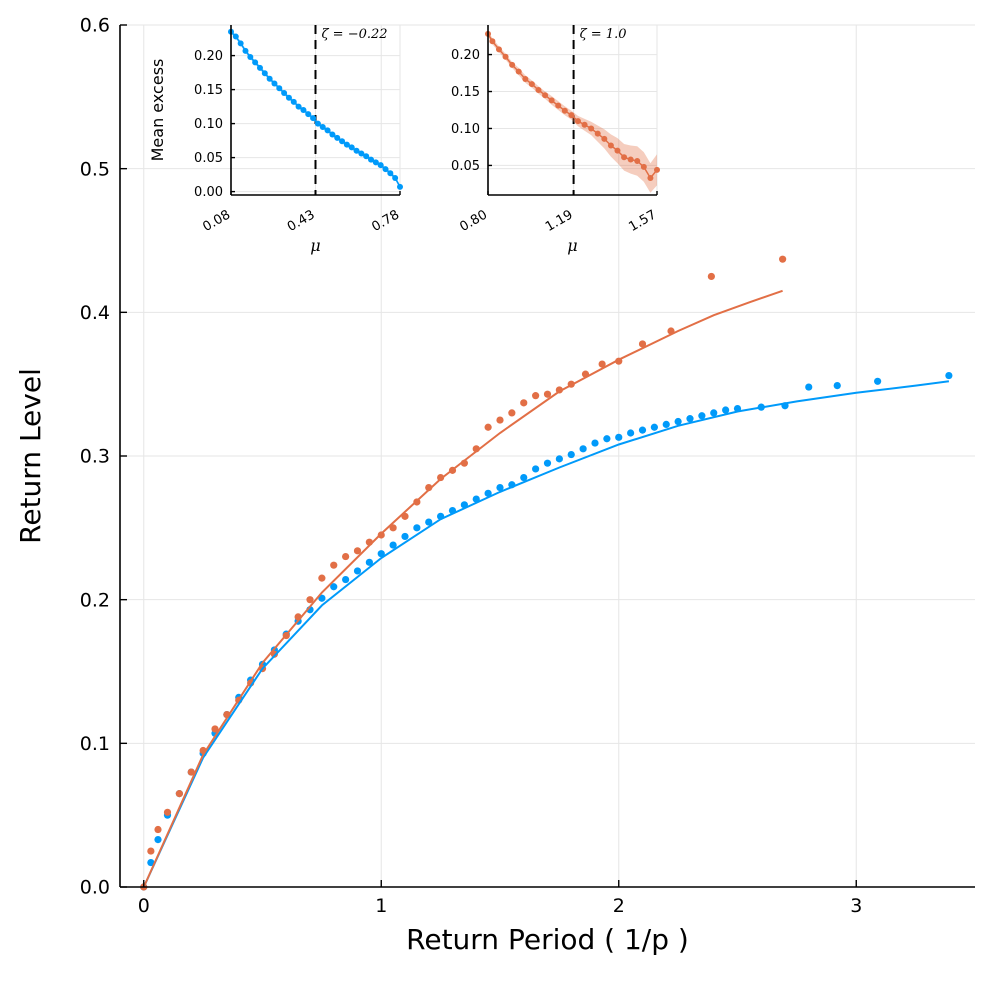 This screenshot has width=999, height=999. Describe the element at coordinates (465, 129) in the screenshot. I see `y-tick-label: 0.10` at that location.